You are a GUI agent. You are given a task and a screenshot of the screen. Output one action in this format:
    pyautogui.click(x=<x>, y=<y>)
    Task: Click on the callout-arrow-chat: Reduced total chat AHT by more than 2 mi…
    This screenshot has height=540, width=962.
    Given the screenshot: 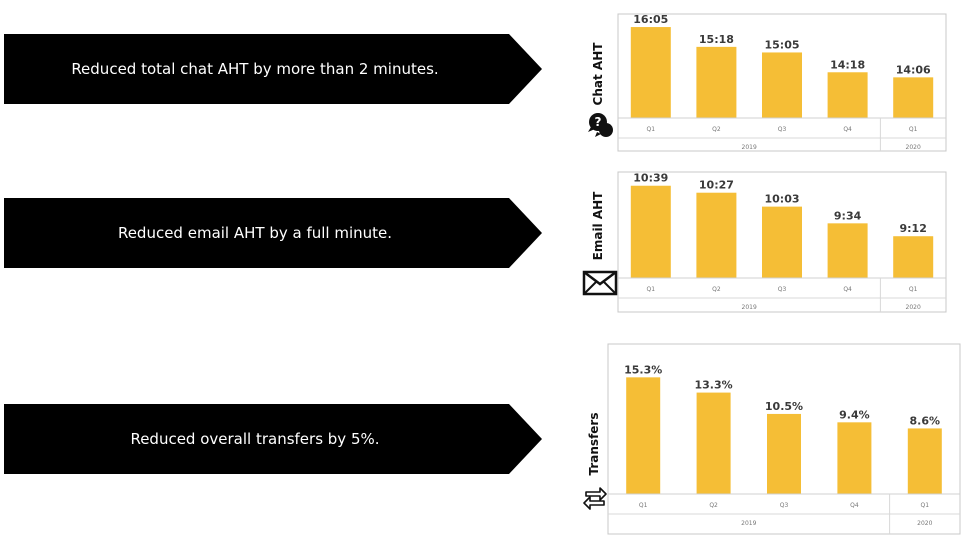 What is the action you would take?
    pyautogui.click(x=273, y=69)
    